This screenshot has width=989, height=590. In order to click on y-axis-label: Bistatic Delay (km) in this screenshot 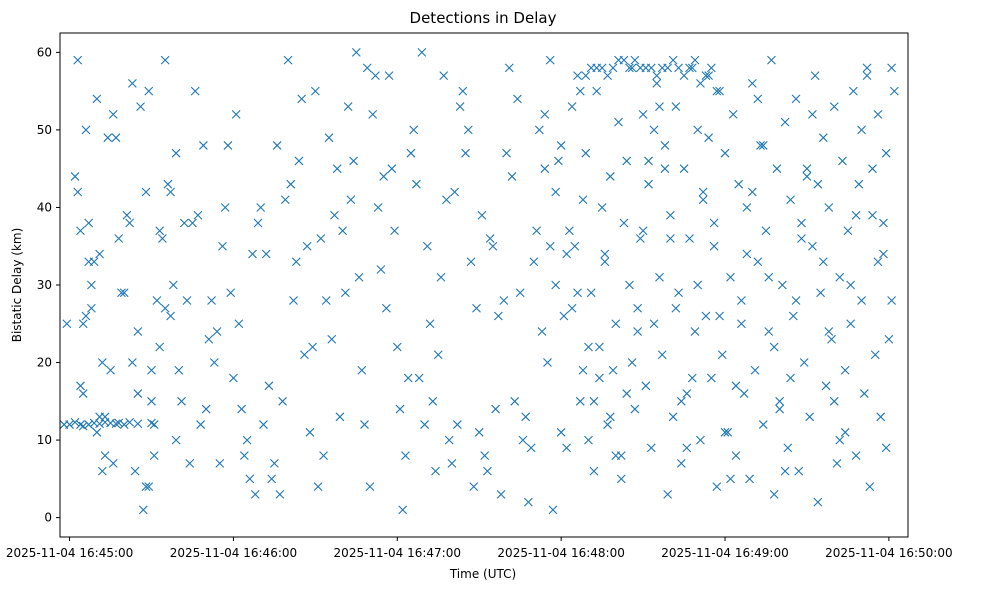, I will do `click(17, 285)`.